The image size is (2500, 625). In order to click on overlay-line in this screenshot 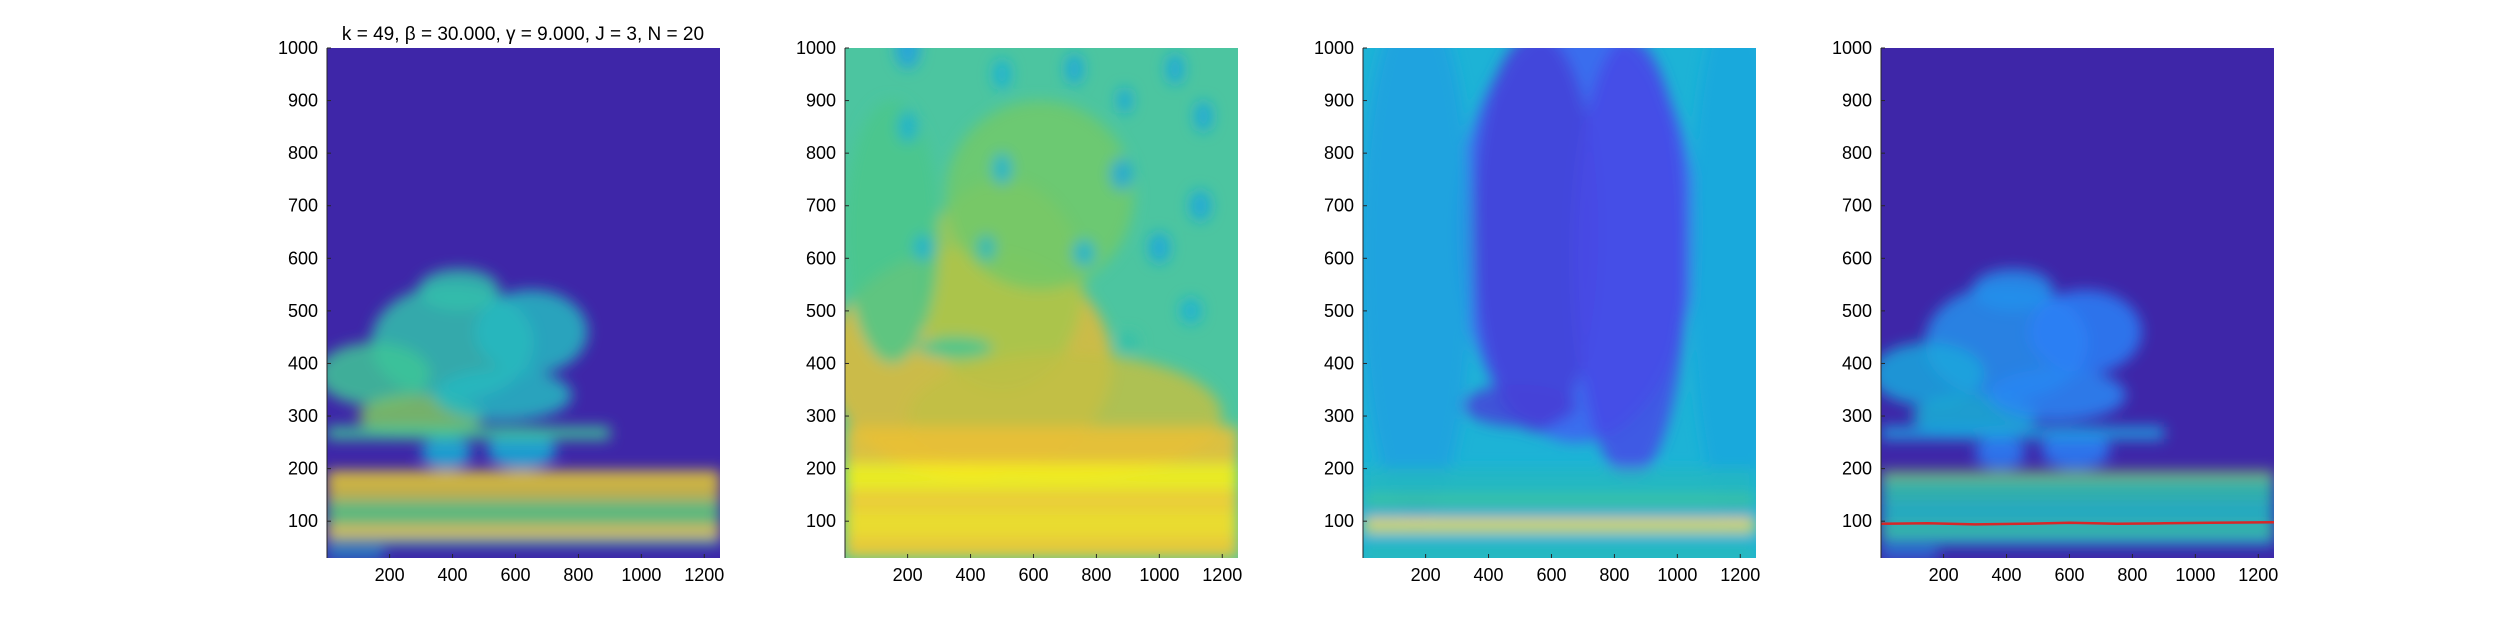, I will do `click(2077, 523)`.